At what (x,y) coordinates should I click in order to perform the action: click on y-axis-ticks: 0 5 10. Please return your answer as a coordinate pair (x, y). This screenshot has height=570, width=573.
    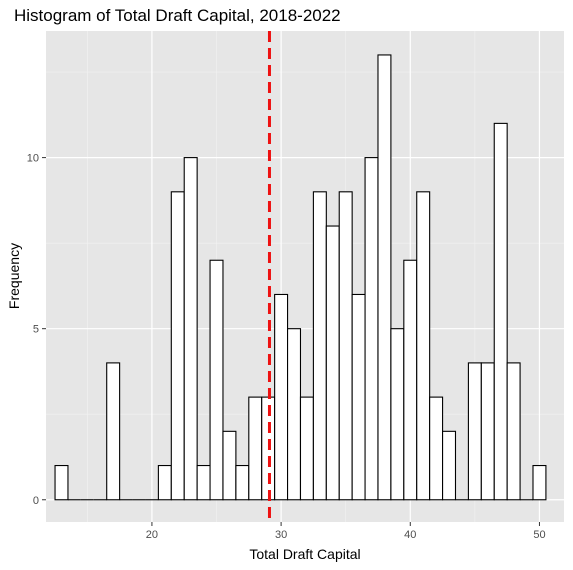
    Looking at the image, I should click on (36, 330).